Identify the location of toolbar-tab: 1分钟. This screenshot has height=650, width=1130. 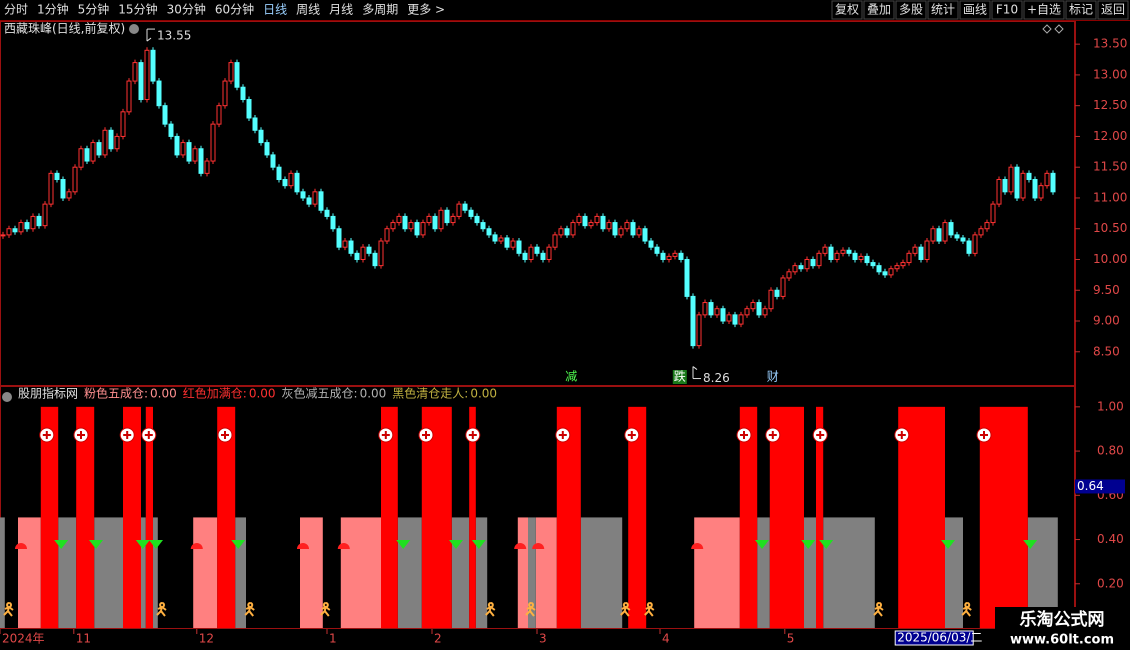
(53, 9).